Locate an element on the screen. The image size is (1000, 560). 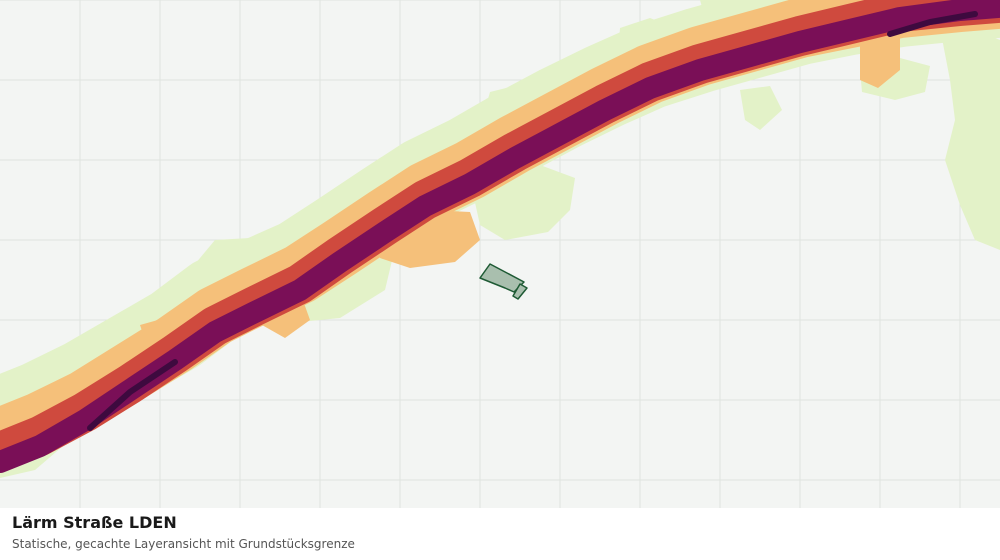
property-boundary is located at coordinates (503, 281).